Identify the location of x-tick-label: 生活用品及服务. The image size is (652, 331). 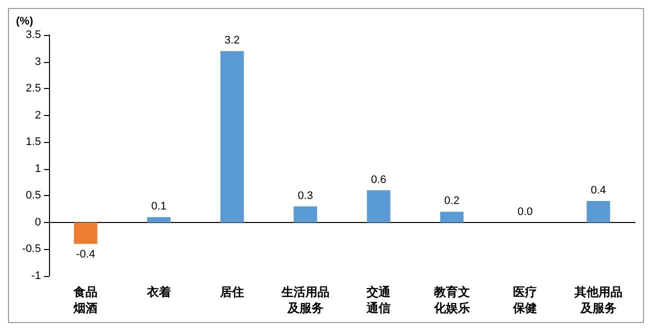
(305, 300).